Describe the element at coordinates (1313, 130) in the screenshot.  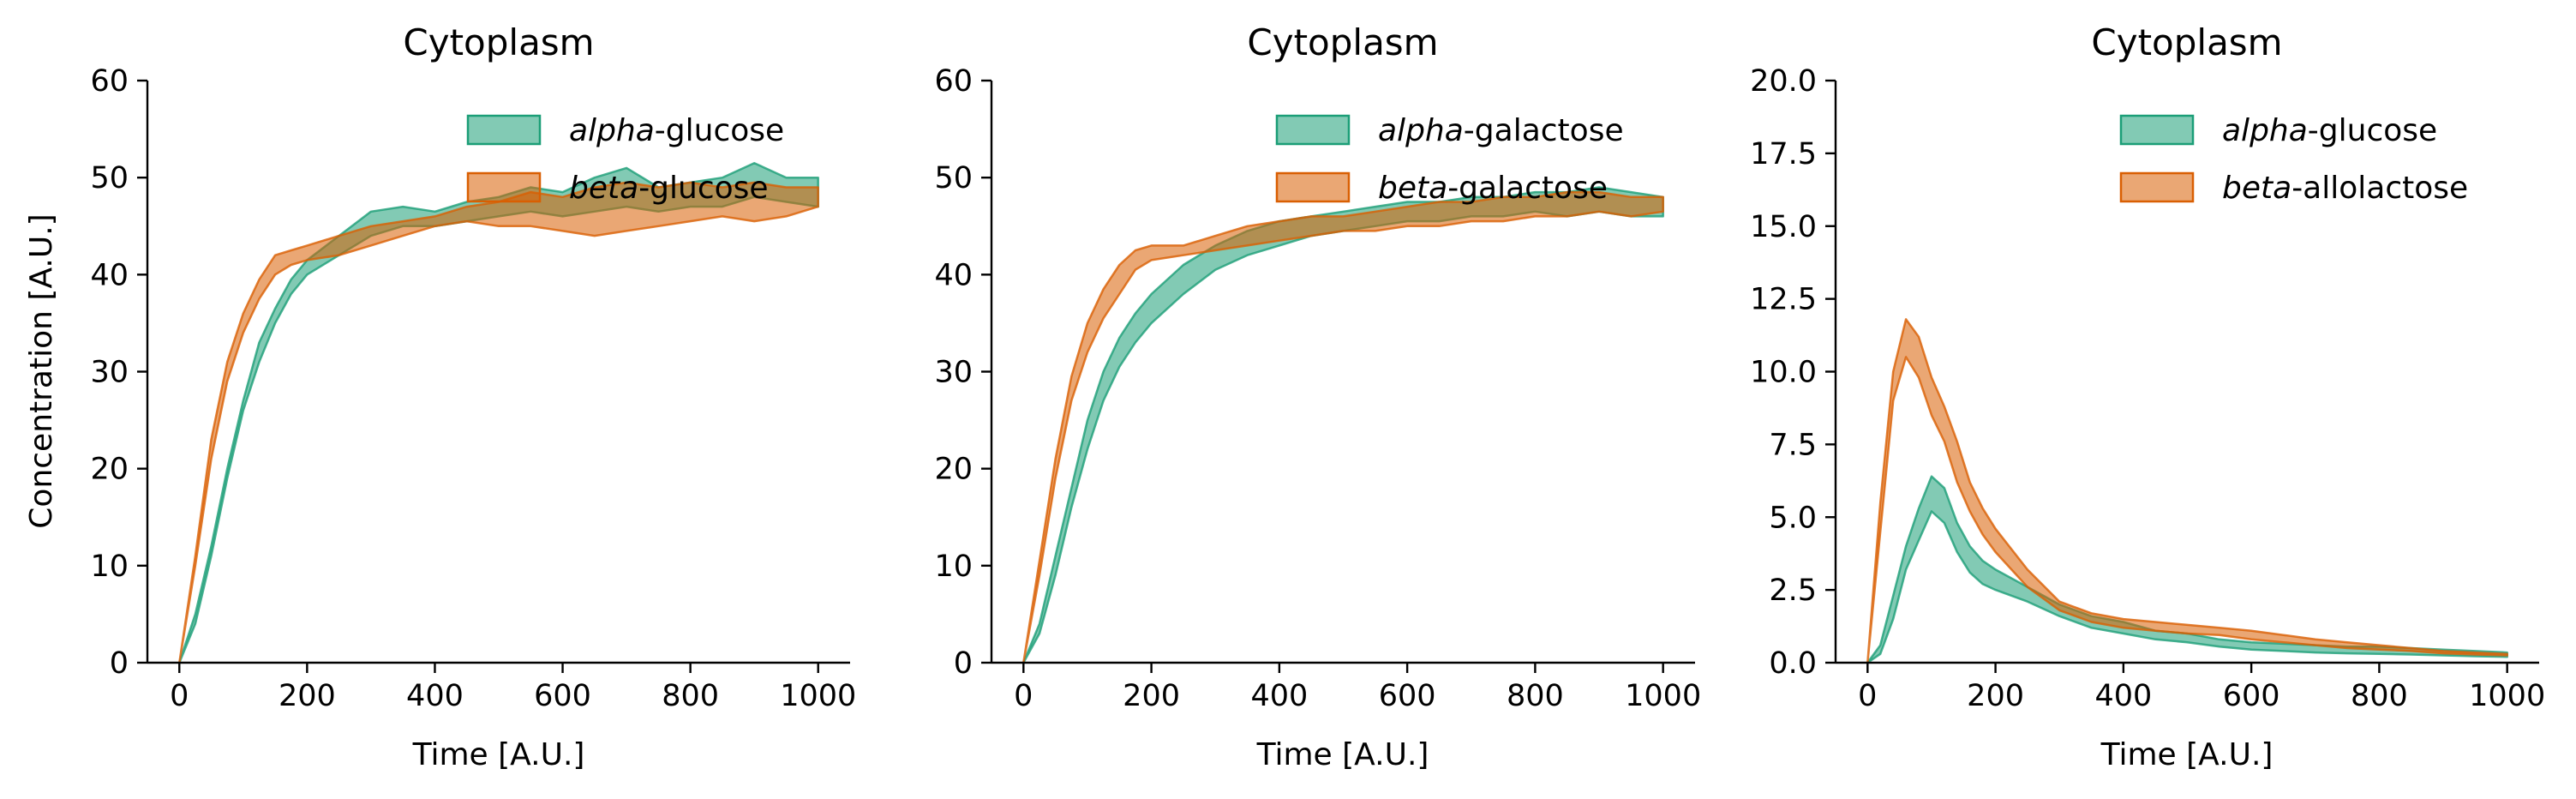
I see `legend-swatch-alpha-galactose` at that location.